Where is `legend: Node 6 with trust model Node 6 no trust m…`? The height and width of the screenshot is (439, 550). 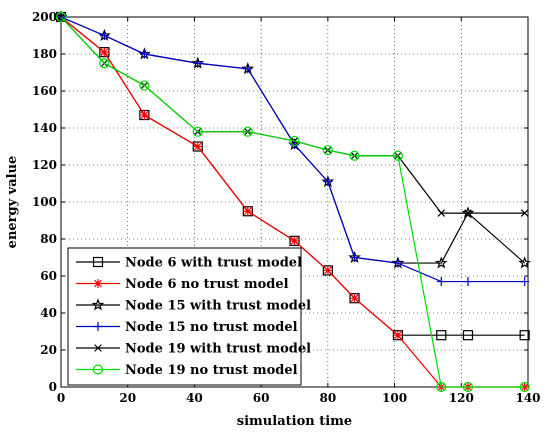 legend: Node 6 with trust model Node 6 no trust m… is located at coordinates (189, 316).